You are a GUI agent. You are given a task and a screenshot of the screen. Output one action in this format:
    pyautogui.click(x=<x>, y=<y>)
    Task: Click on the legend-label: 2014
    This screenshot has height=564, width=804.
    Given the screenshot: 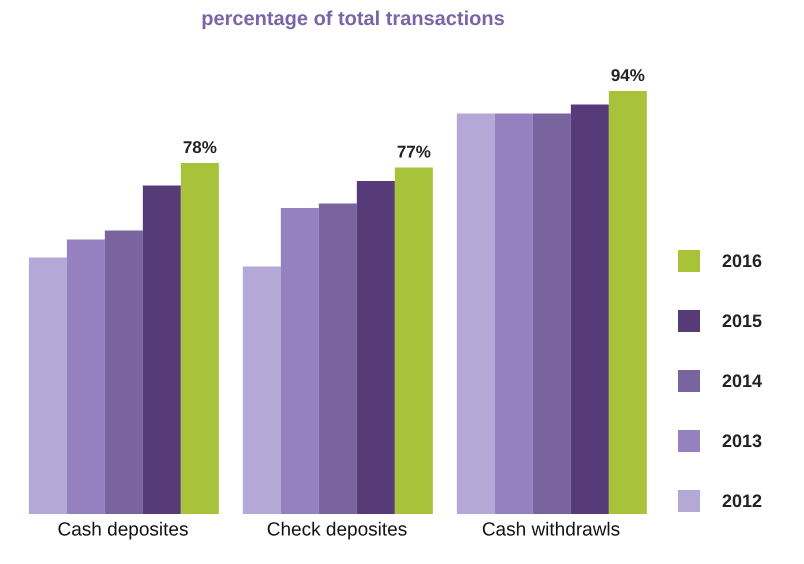 What is the action you would take?
    pyautogui.click(x=742, y=381)
    